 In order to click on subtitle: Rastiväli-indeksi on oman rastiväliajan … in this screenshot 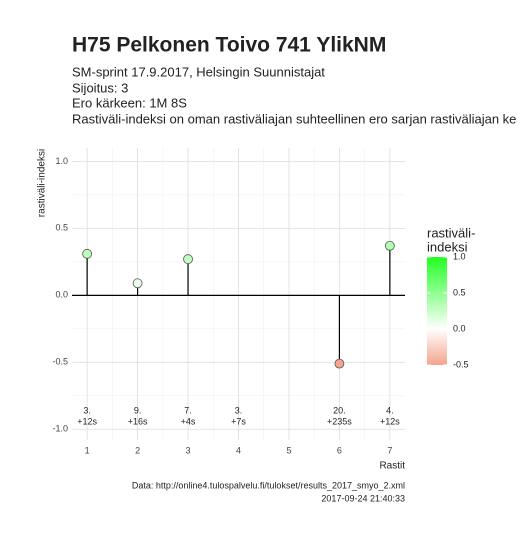, I will do `click(294, 118)`.